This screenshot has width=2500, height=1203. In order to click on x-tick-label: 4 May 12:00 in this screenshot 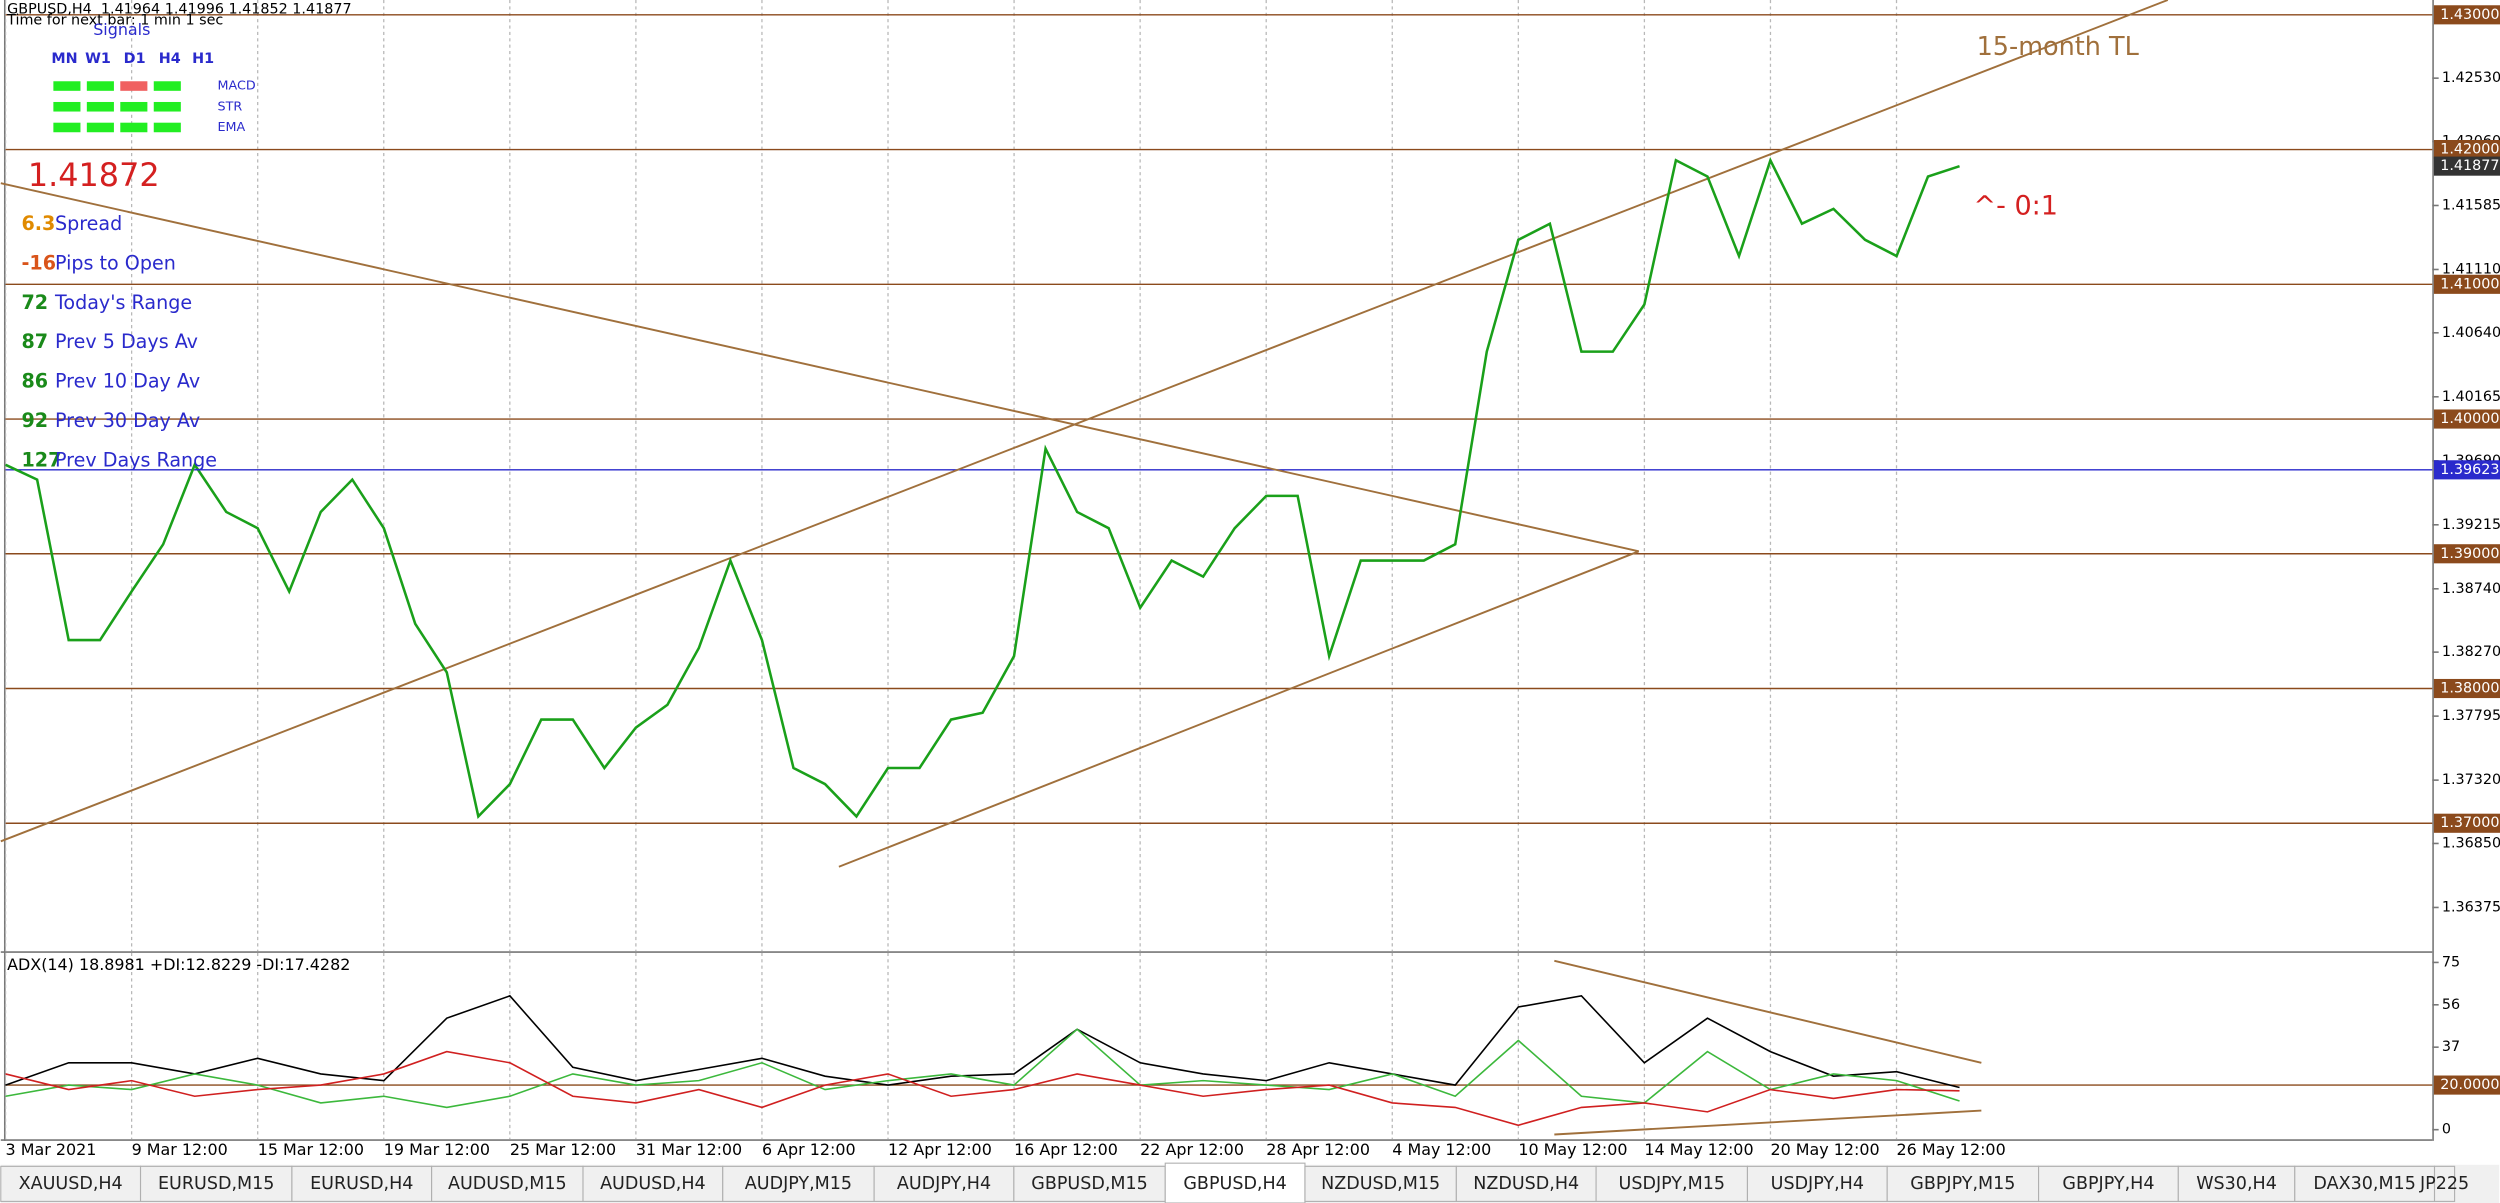, I will do `click(1441, 1149)`.